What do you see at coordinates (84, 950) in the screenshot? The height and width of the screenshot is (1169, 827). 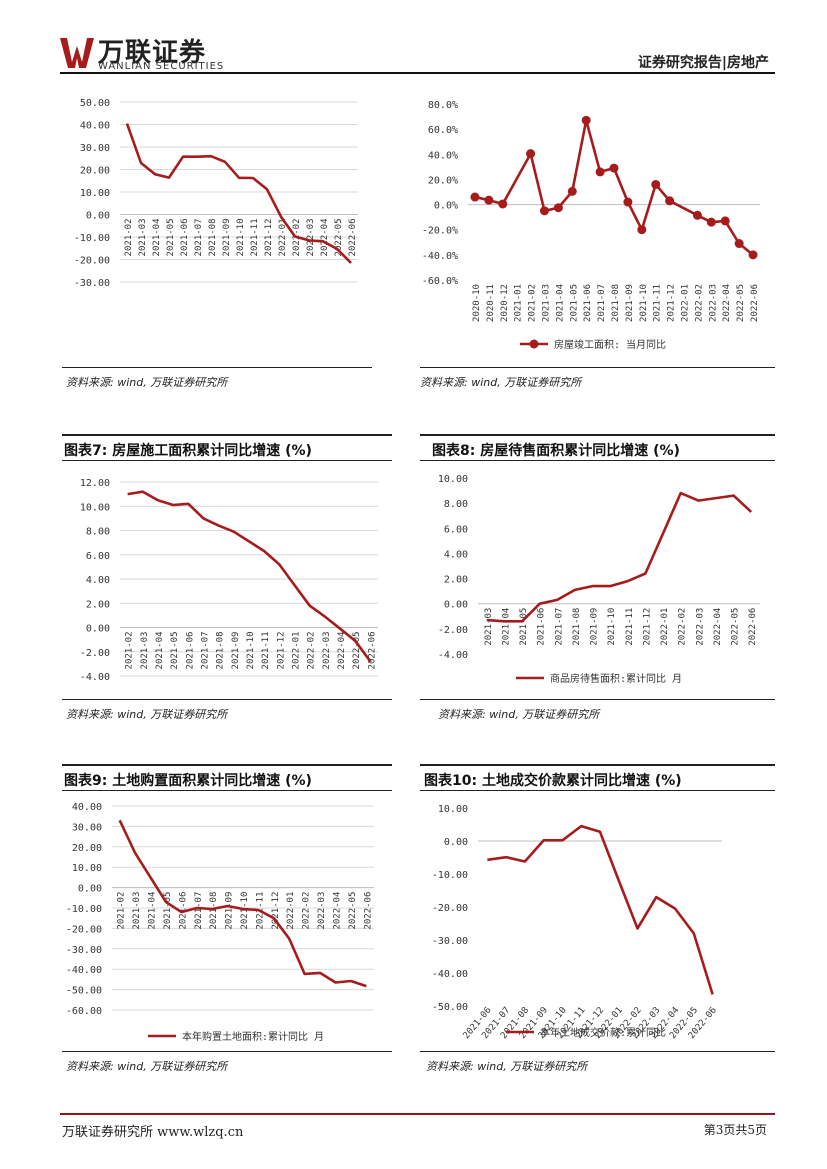 I see `y-tick-label: -30.00` at bounding box center [84, 950].